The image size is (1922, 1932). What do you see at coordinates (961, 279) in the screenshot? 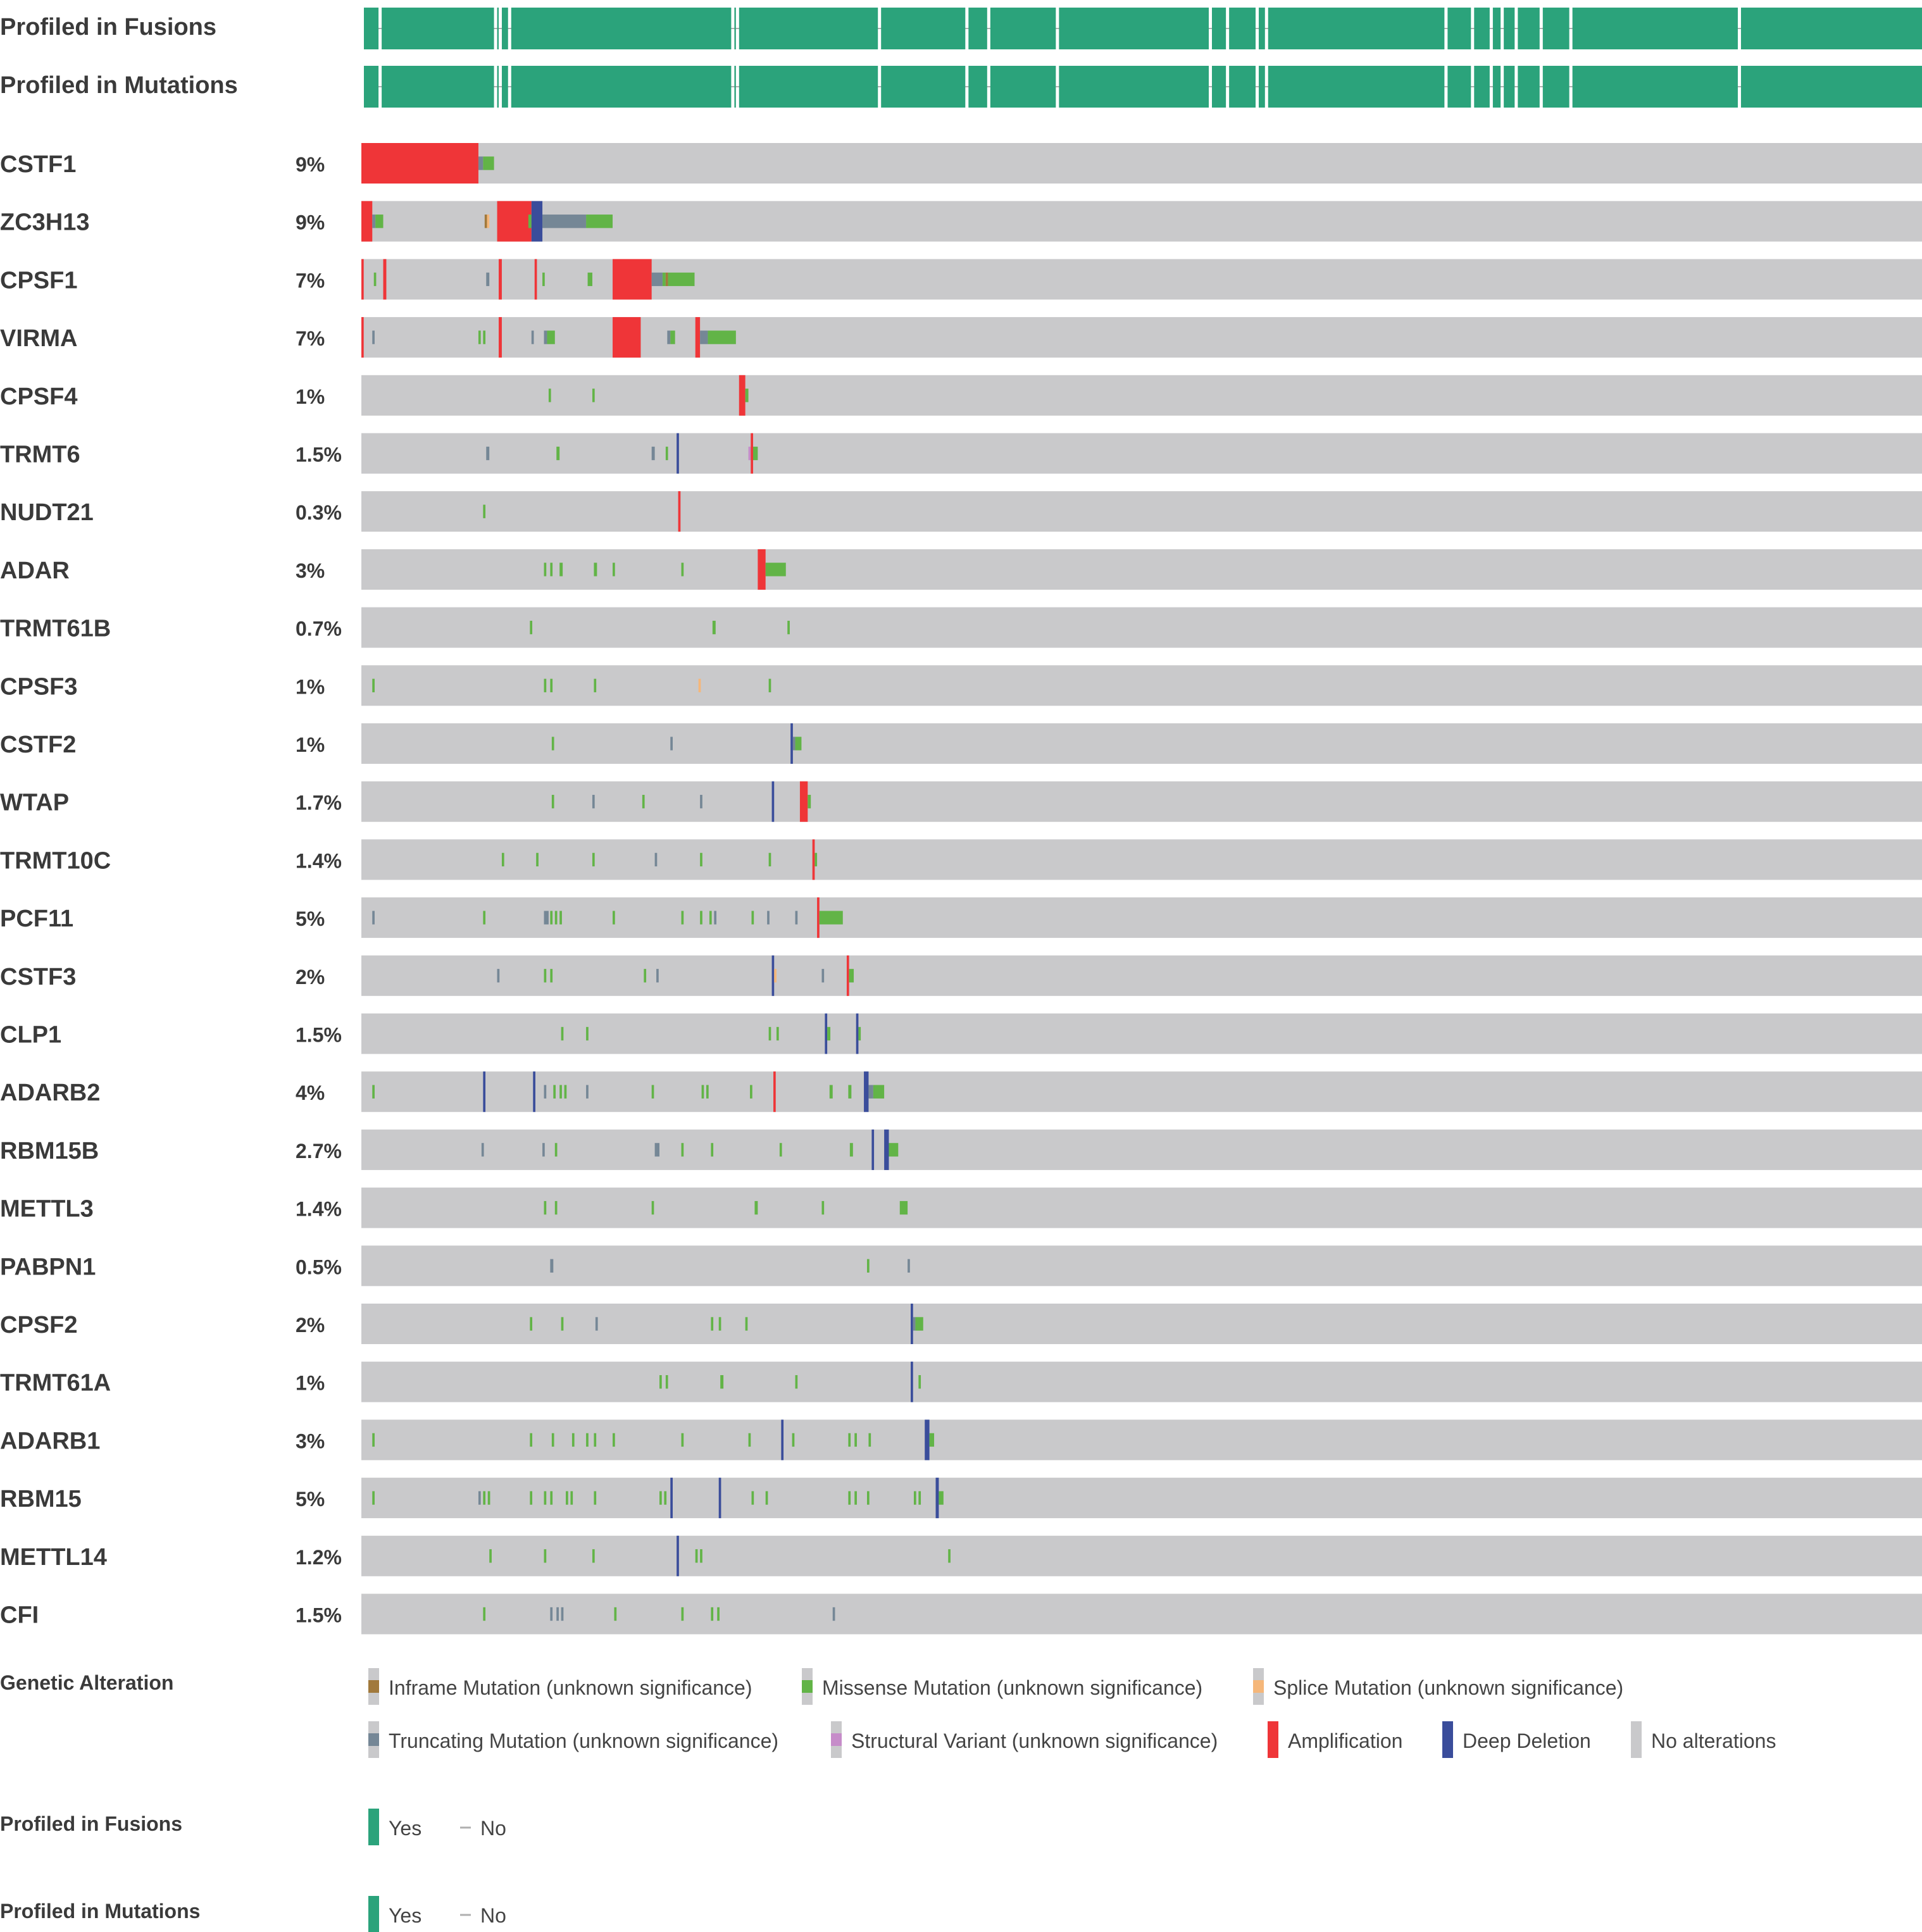
I see `gene-row-cpsf1: CPSF1 7%` at bounding box center [961, 279].